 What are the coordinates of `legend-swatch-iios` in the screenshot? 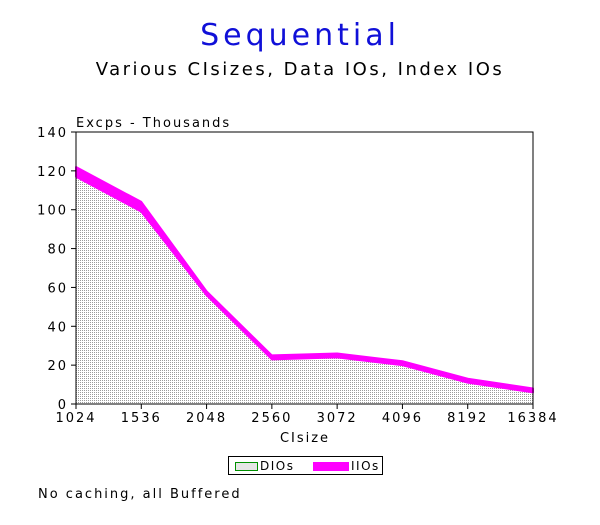 It's located at (331, 466).